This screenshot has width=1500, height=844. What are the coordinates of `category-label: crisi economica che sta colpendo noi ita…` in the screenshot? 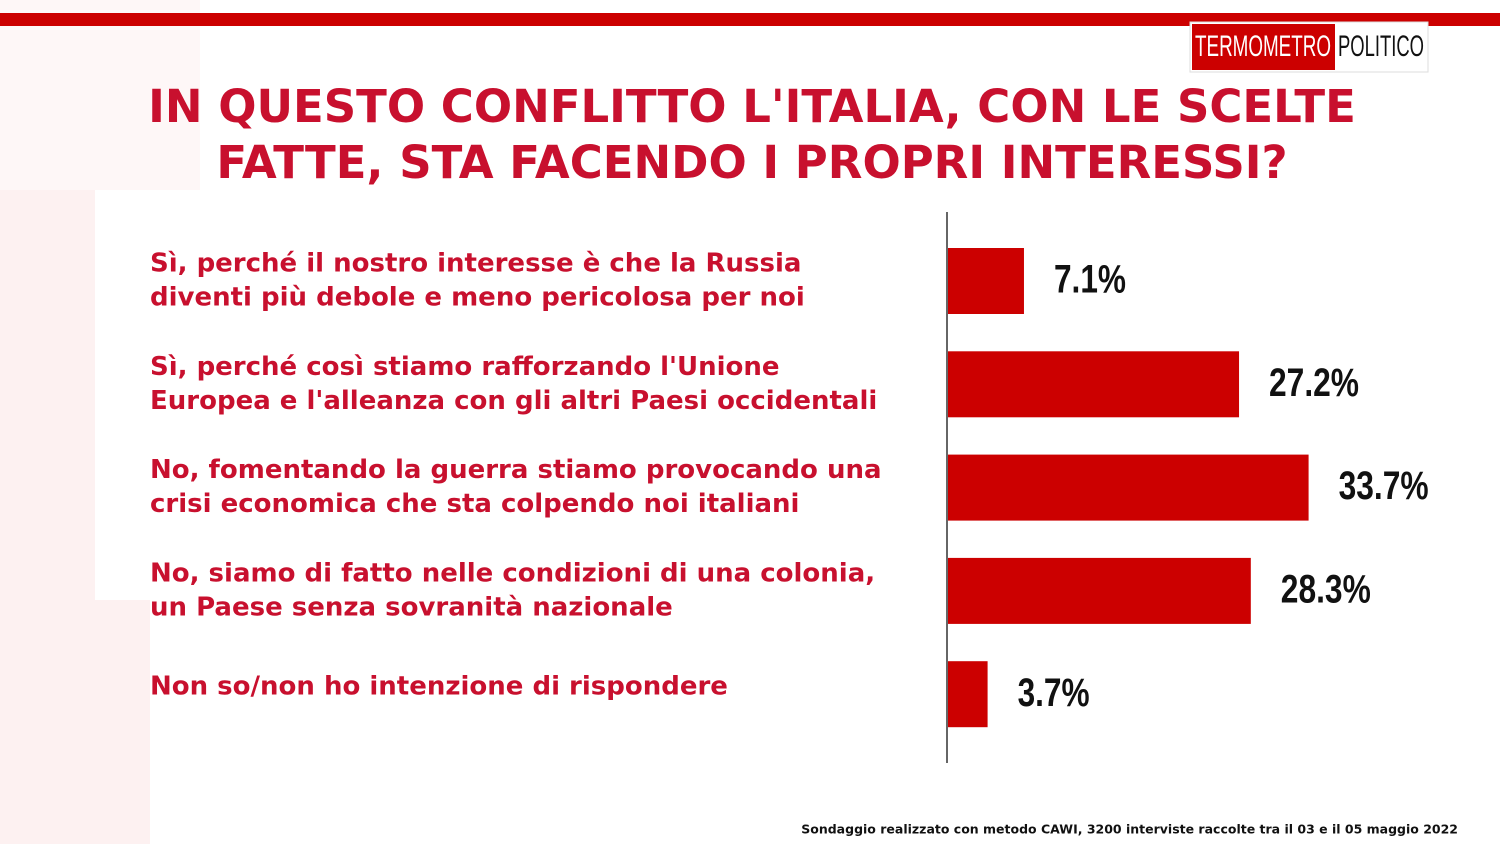 It's located at (474, 504).